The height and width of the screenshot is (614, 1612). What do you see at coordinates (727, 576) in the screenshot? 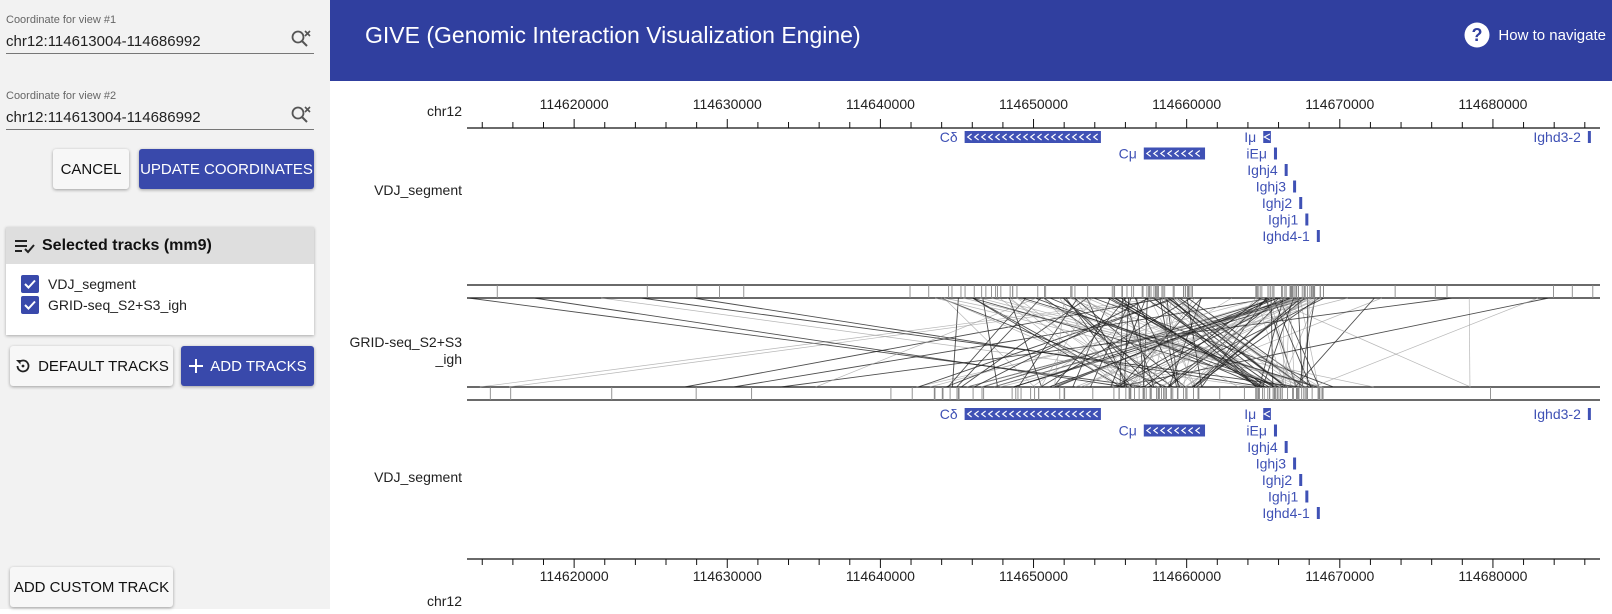
I see `bottom-ruler-tick-label: 114630000` at bounding box center [727, 576].